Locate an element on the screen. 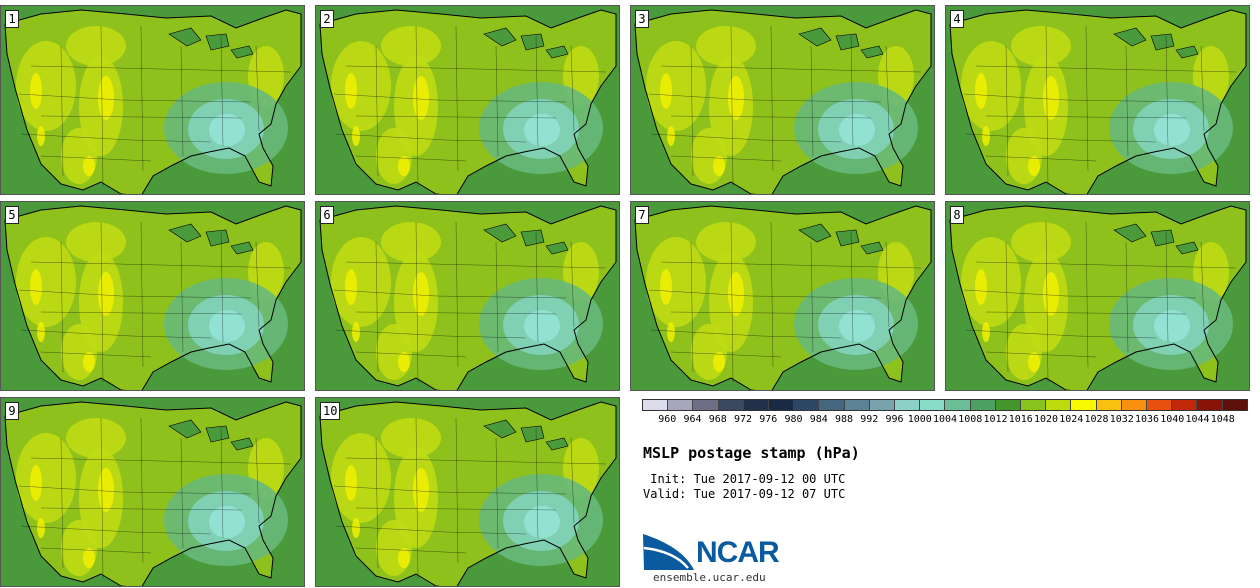 Image resolution: width=1260 pixels, height=588 pixels. ensemble-map-panel-8: 8 is located at coordinates (1097, 296).